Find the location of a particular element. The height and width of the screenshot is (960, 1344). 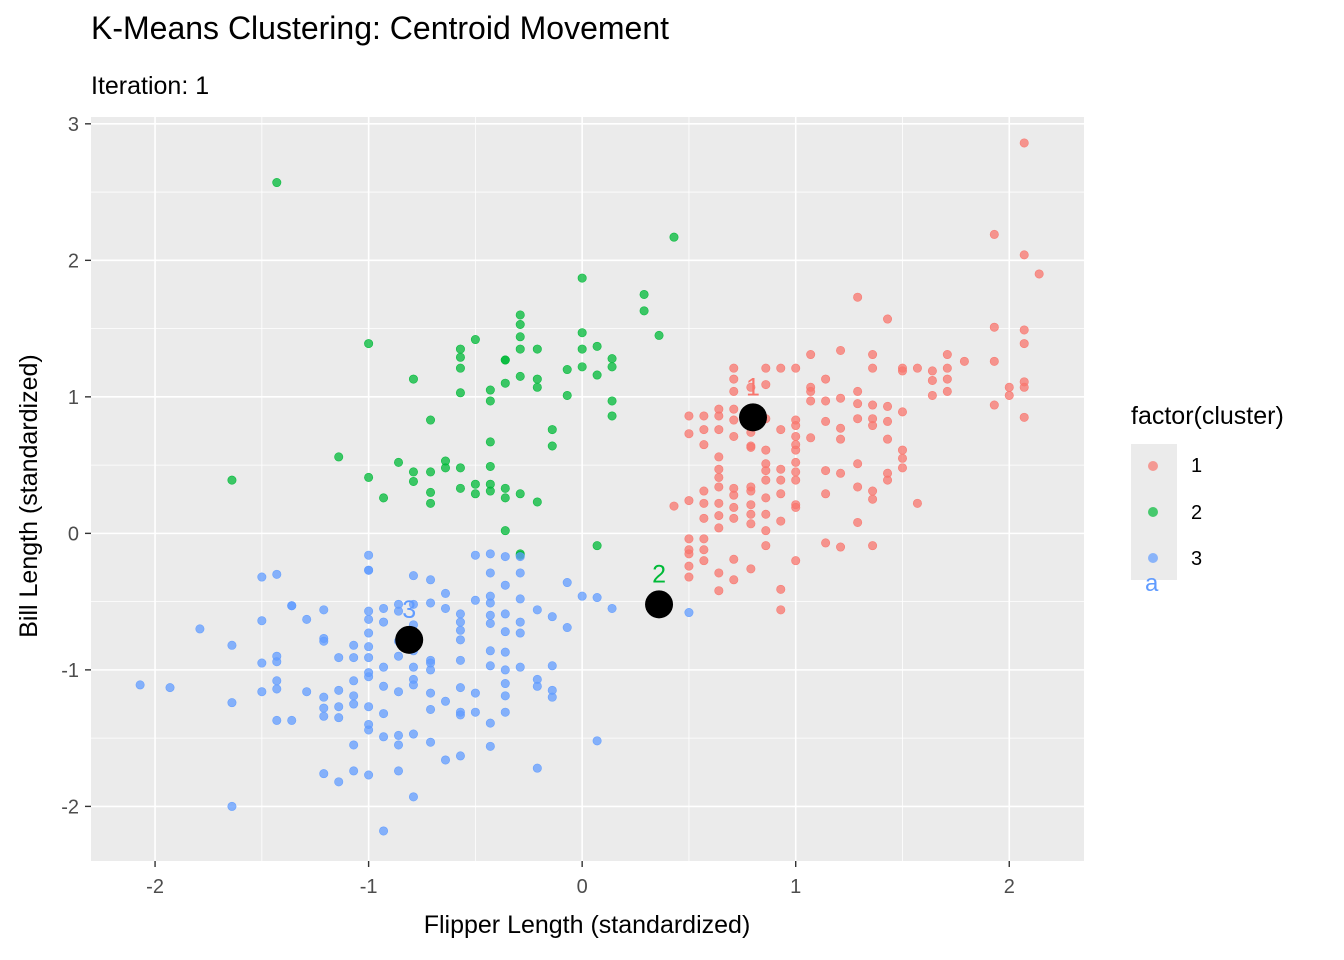

y-tick-label: 1 is located at coordinates (73, 398).